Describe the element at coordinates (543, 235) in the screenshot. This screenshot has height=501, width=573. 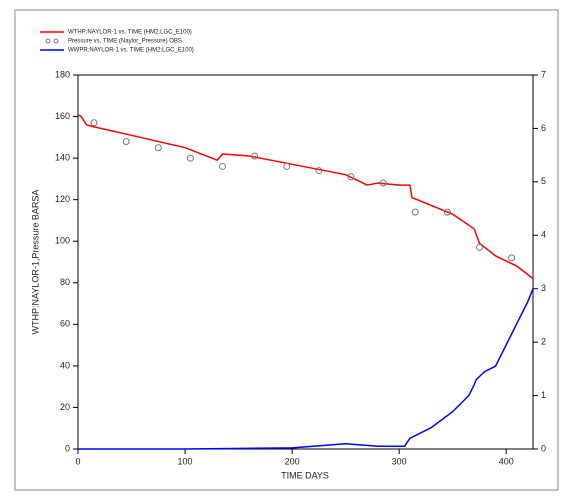
I see `y2-tick-label: 4` at that location.